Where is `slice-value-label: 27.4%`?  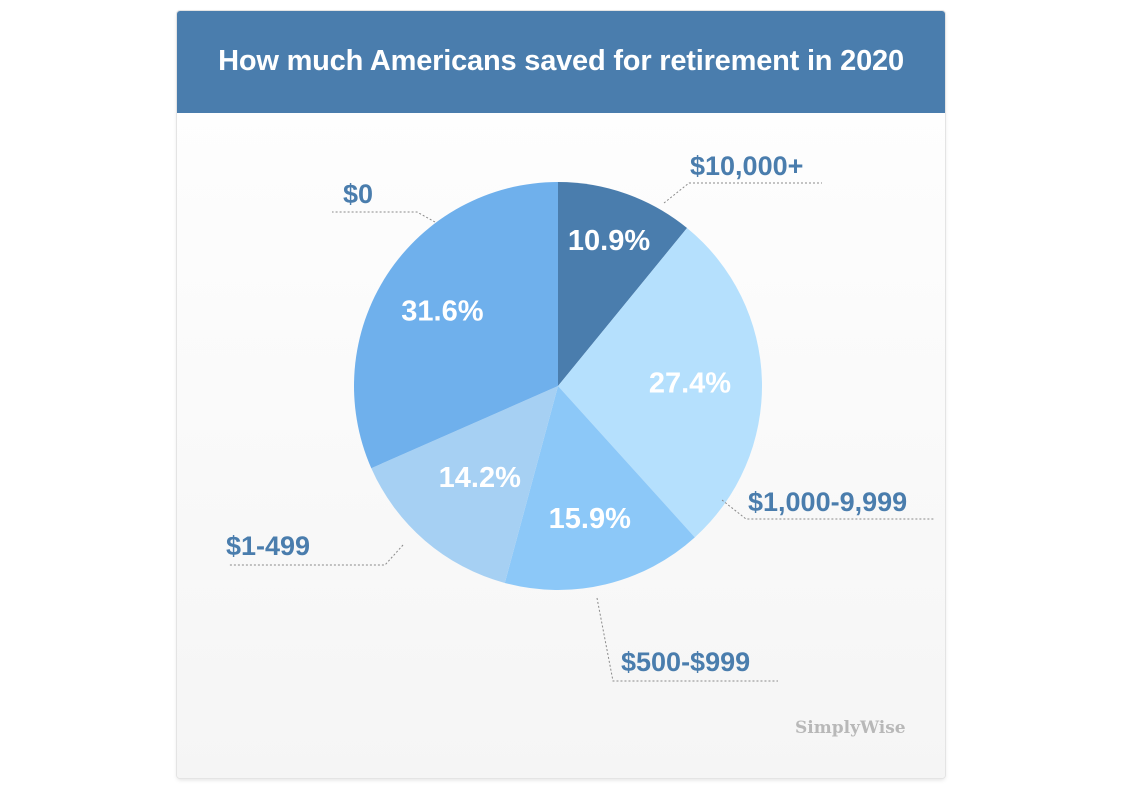
slice-value-label: 27.4% is located at coordinates (690, 384).